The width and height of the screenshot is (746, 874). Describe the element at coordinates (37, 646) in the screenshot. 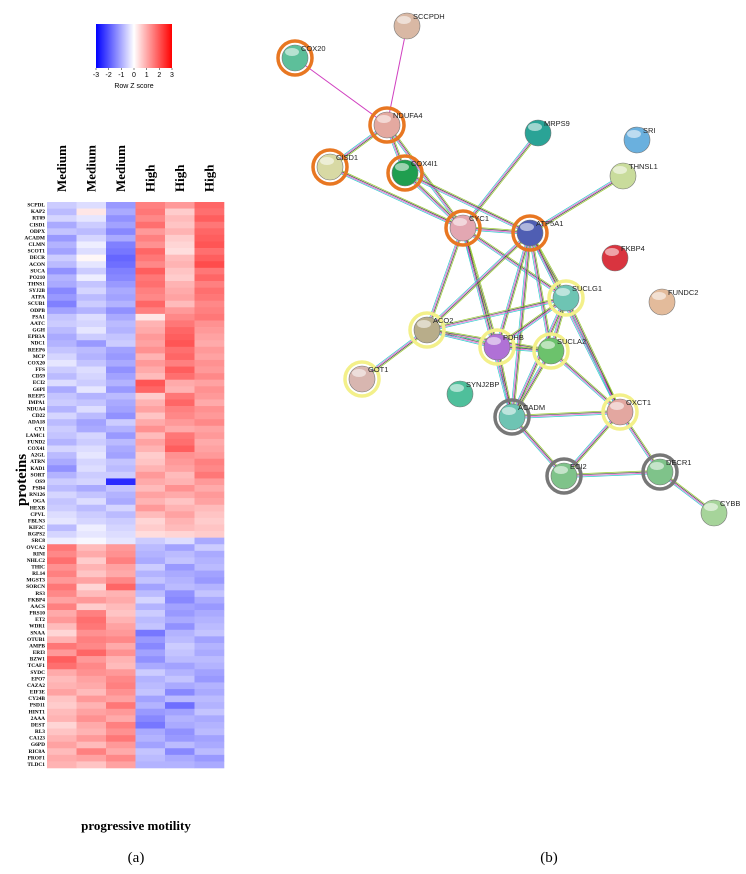

I see `row-label: AMPB` at that location.